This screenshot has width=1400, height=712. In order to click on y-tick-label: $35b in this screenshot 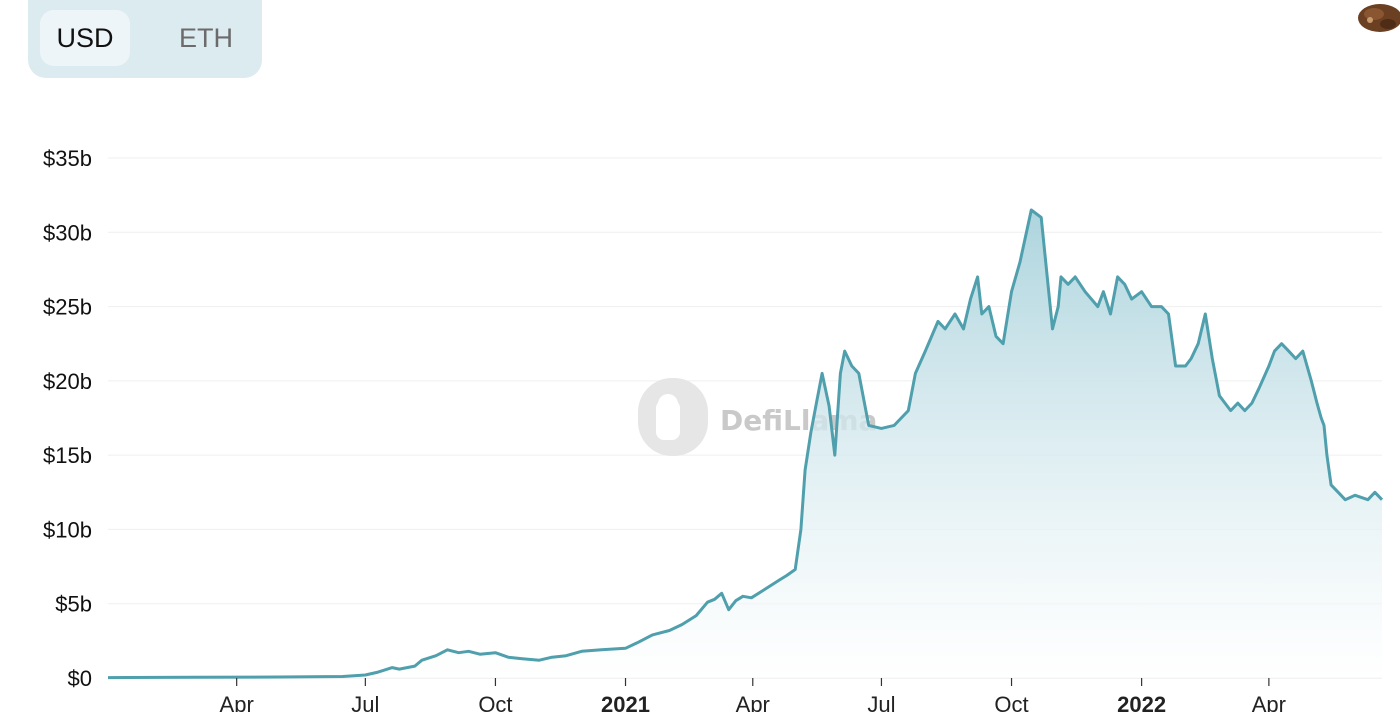, I will do `click(67, 158)`.